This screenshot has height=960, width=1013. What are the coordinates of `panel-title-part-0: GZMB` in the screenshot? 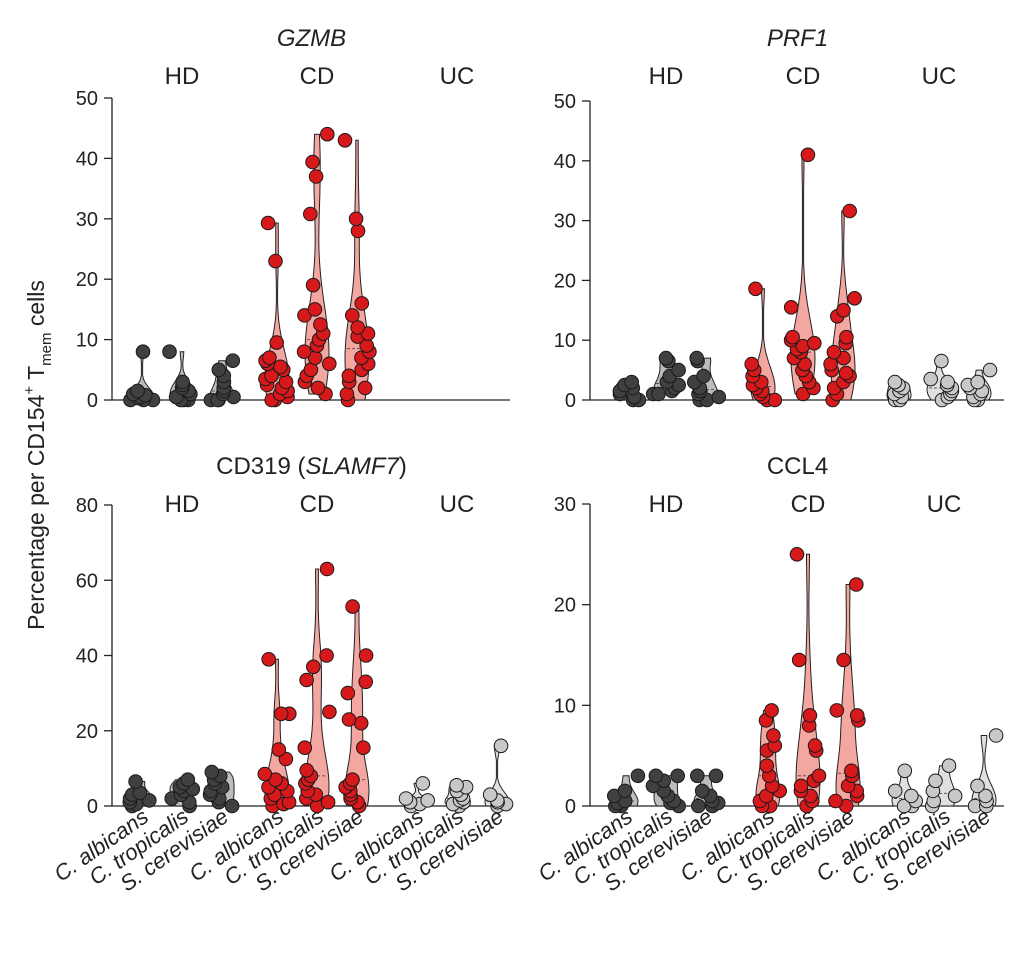 It's located at (311, 38).